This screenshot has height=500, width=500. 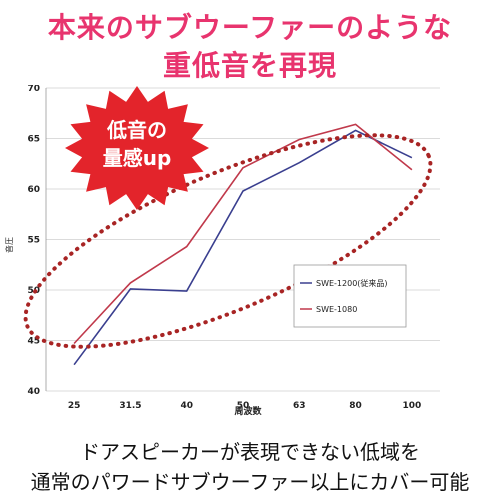 I want to click on x-tick-label: 63, so click(x=299, y=406).